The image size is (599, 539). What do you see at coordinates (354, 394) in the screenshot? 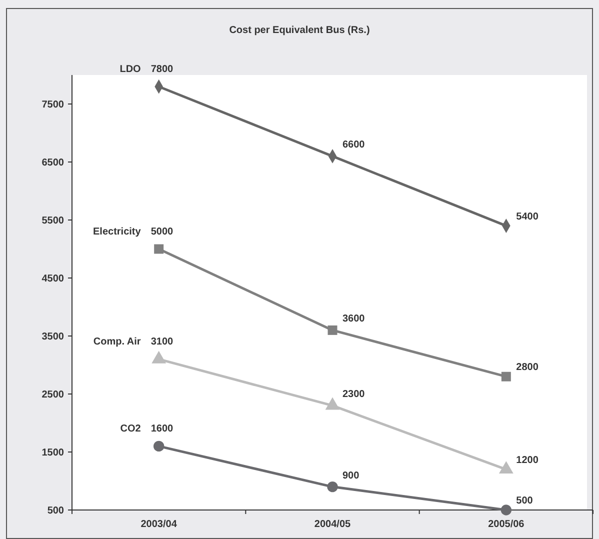
I see `data-label: 2300` at bounding box center [354, 394].